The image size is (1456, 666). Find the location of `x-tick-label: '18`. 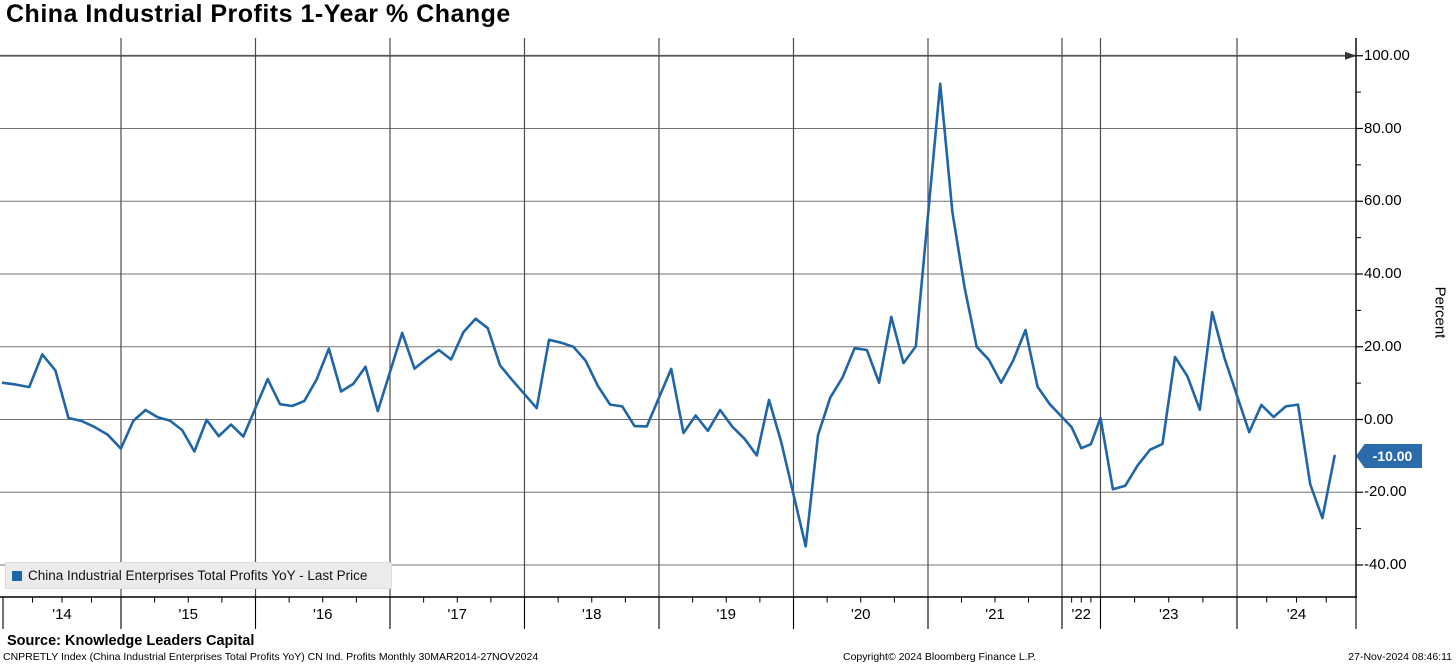

x-tick-label: '18 is located at coordinates (591, 614).